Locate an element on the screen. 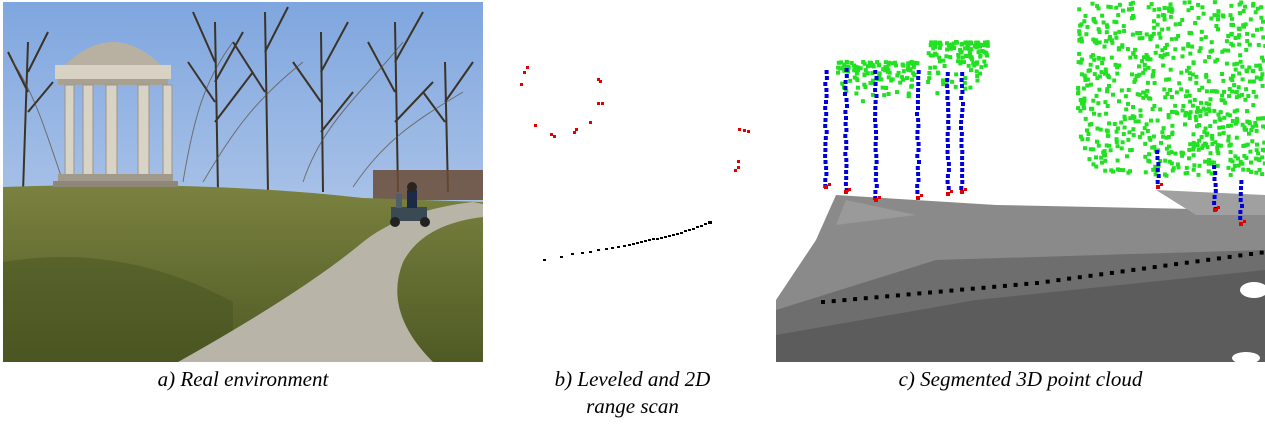 This screenshot has width=1265, height=427. caption-a: a) Real environment is located at coordinates (243, 379).